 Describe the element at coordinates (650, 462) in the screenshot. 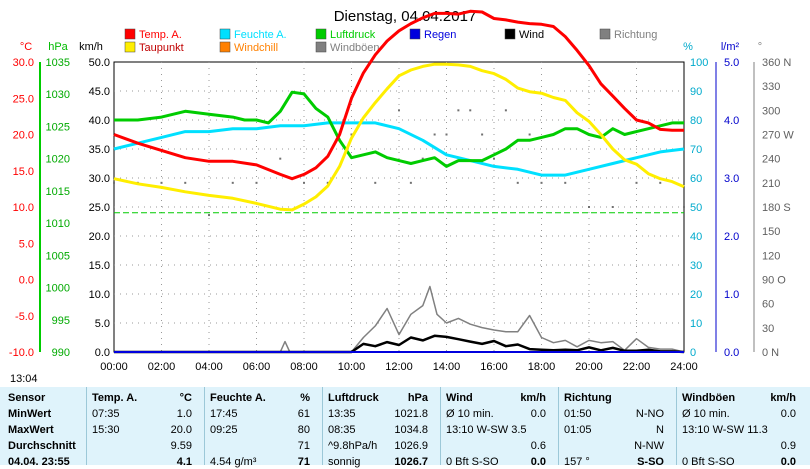

I see `cell-value: S-SO` at that location.